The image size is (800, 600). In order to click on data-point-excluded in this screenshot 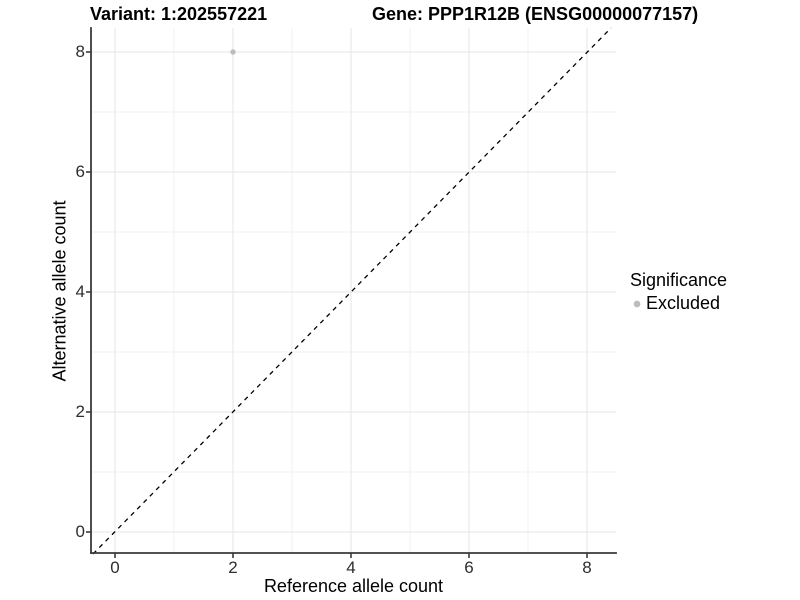, I will do `click(233, 52)`.